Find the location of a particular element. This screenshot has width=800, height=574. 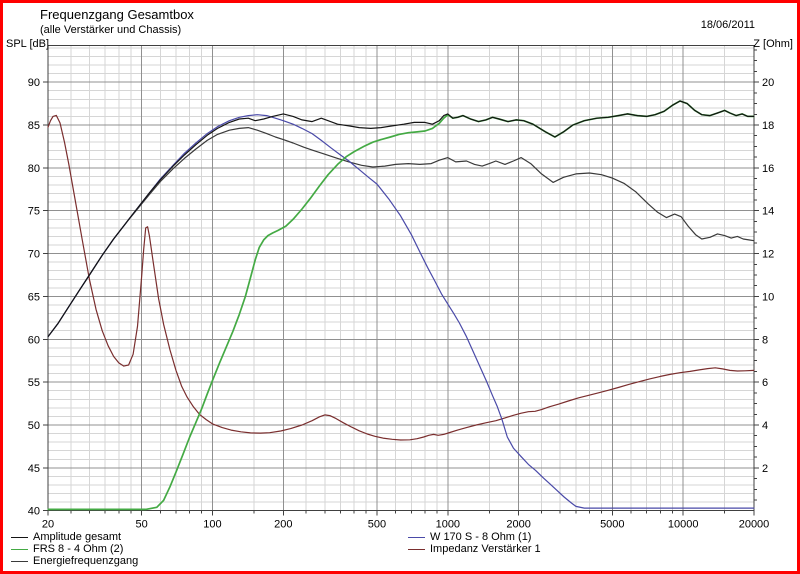

legend-item: Amplitude gesamt is located at coordinates (201, 537).